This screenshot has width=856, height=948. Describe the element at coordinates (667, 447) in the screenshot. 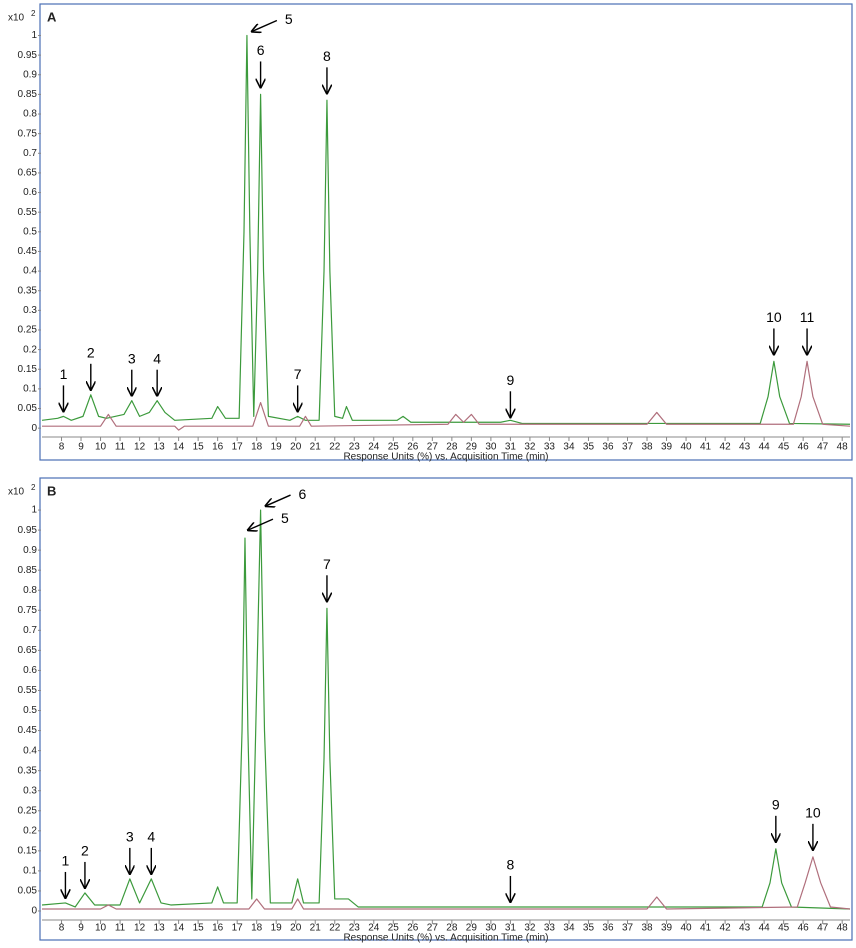

I see `x-tick-label: 39` at that location.